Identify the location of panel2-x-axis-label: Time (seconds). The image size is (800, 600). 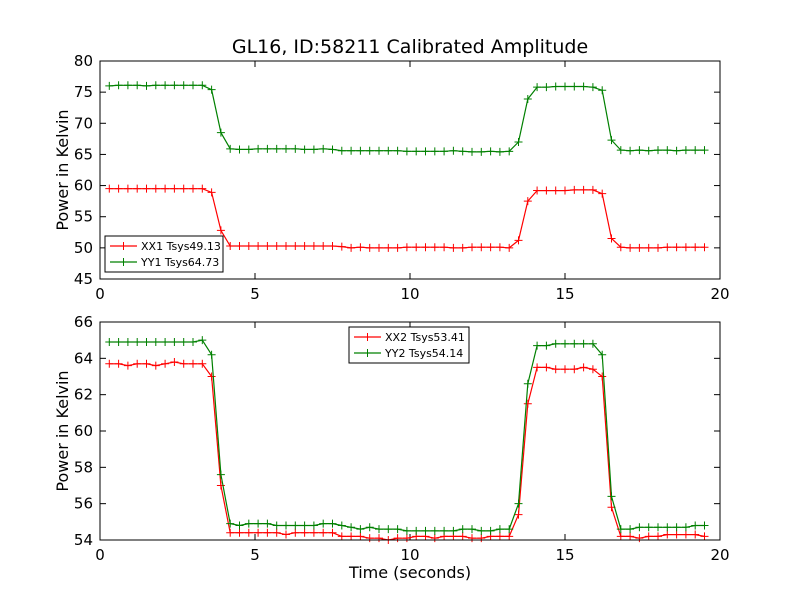
(409, 572).